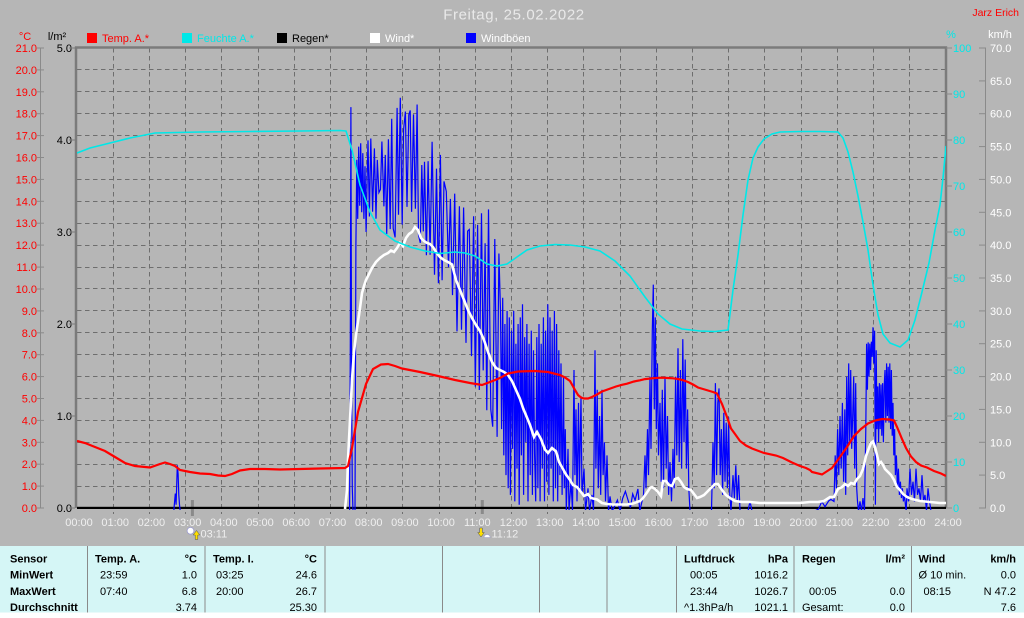 Image resolution: width=1024 pixels, height=618 pixels. What do you see at coordinates (26, 202) in the screenshot?
I see `svg-text: 14.0` at bounding box center [26, 202].